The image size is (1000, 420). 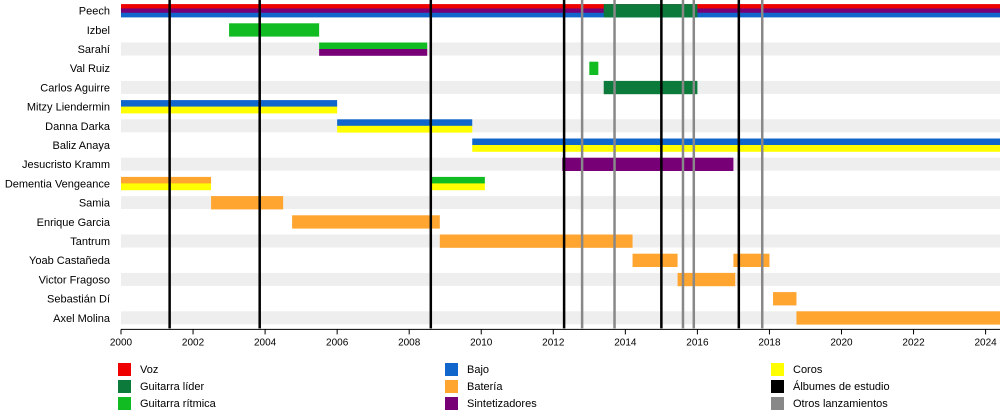 I want to click on member-label: Samia, so click(x=95, y=204).